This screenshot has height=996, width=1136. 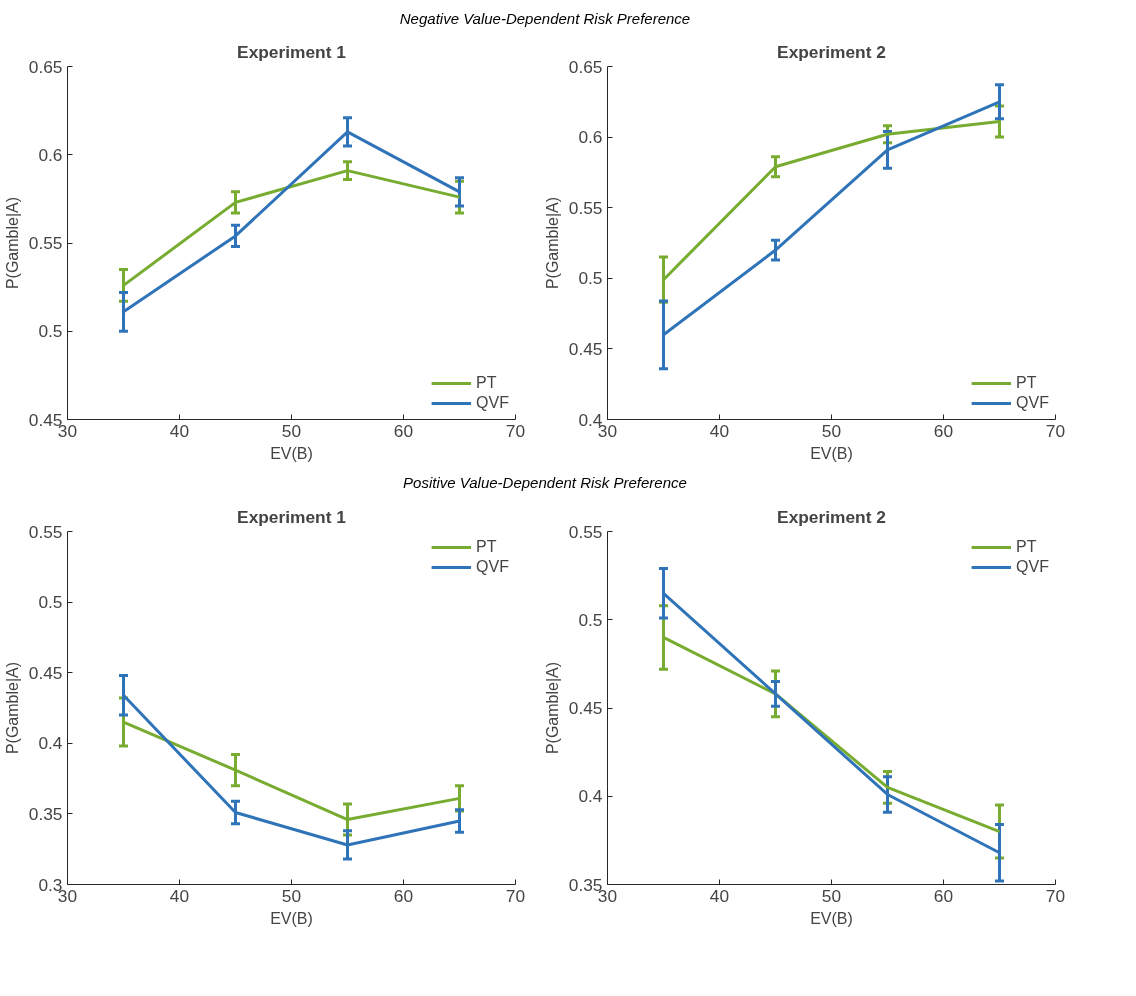 I want to click on y-tick-label: 0.35, so click(x=45, y=813).